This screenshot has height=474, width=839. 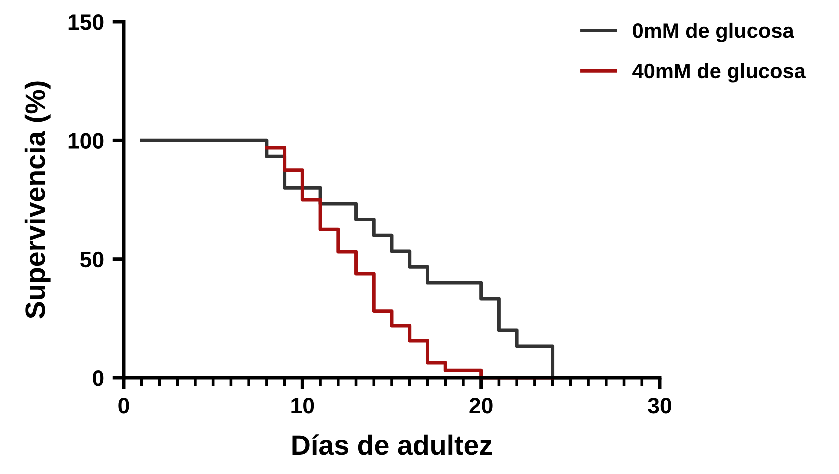 What do you see at coordinates (303, 406) in the screenshot?
I see `x-tick-label: 10` at bounding box center [303, 406].